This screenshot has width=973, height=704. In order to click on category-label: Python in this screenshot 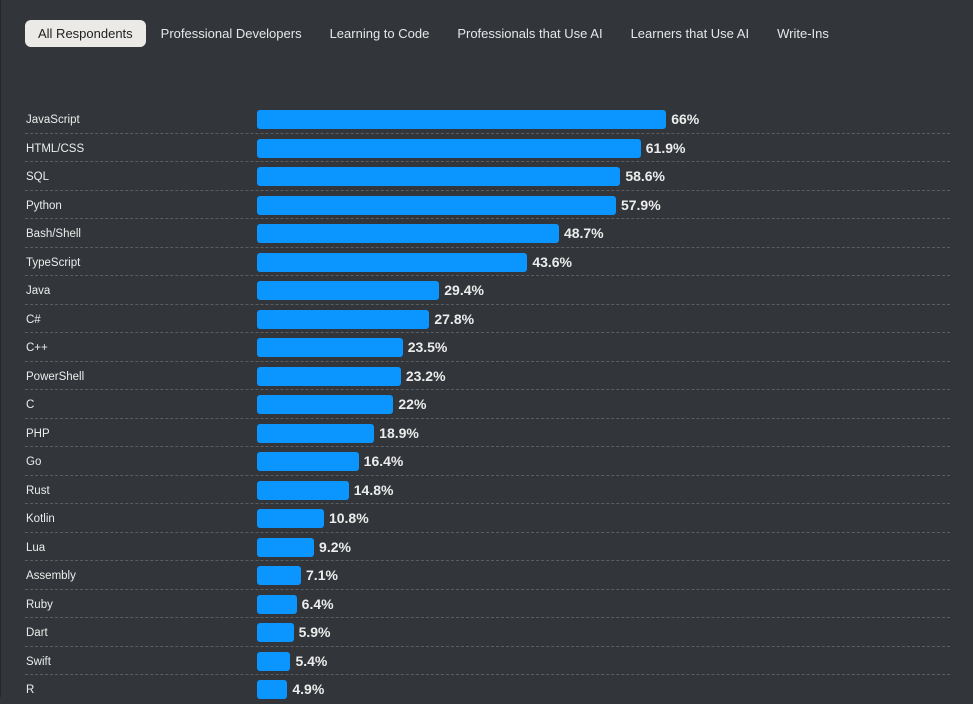, I will do `click(44, 205)`.